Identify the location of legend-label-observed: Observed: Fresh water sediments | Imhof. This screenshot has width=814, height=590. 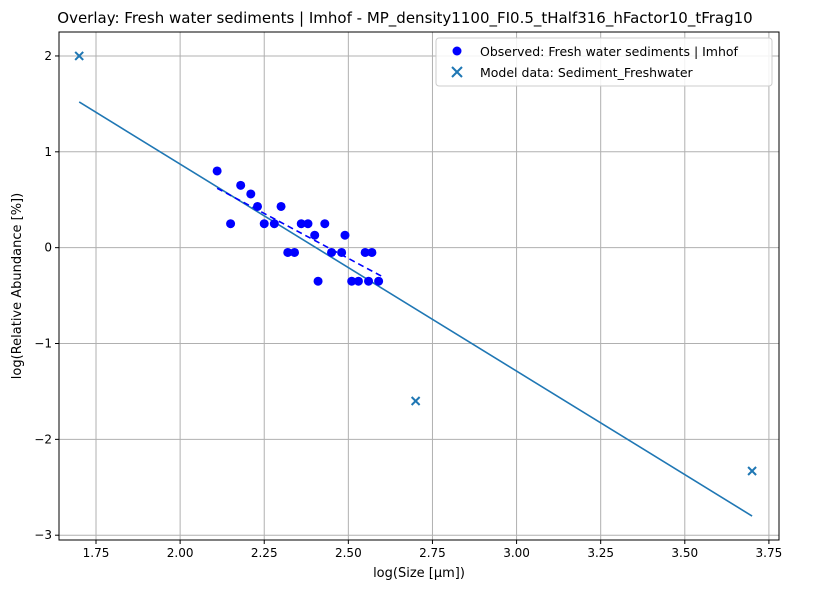
(609, 51).